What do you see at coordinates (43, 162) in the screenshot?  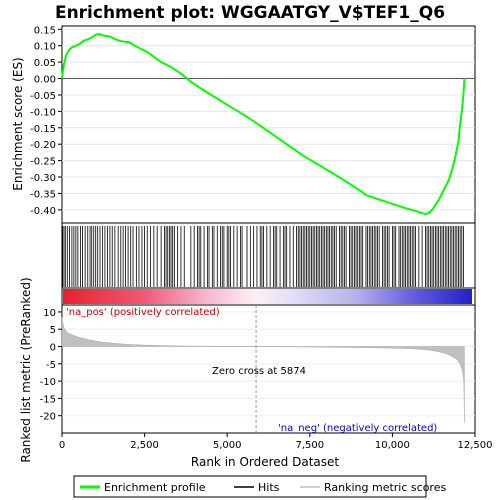 I see `es-y-tick-label: -0.25` at bounding box center [43, 162].